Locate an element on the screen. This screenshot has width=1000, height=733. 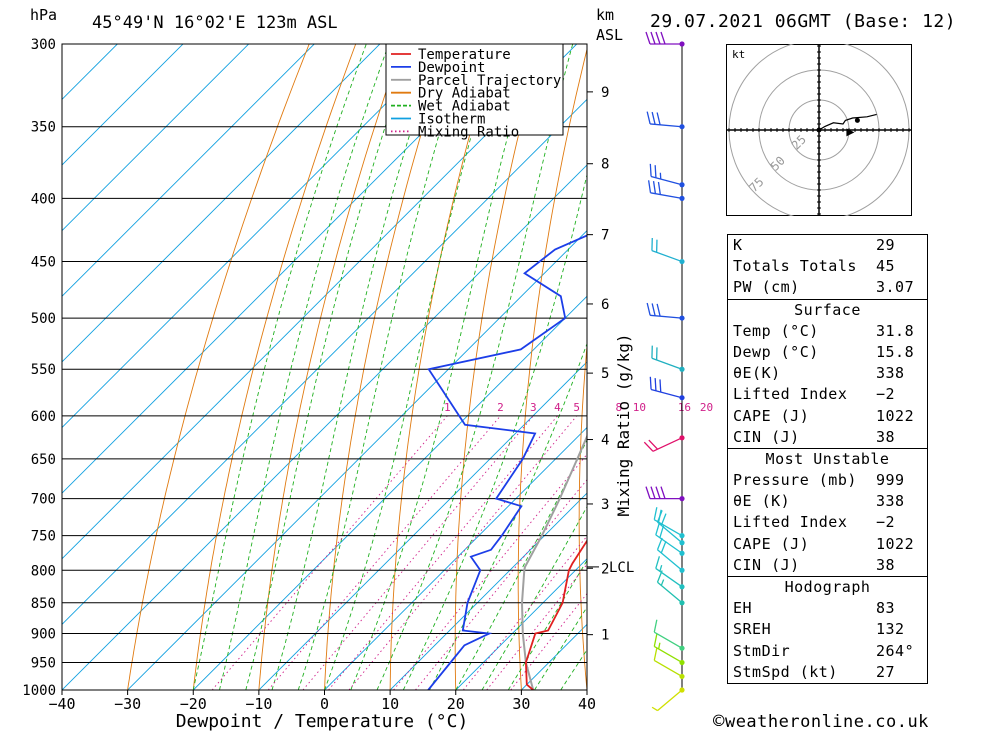
km-tick-label: 9 is located at coordinates (605, 93).